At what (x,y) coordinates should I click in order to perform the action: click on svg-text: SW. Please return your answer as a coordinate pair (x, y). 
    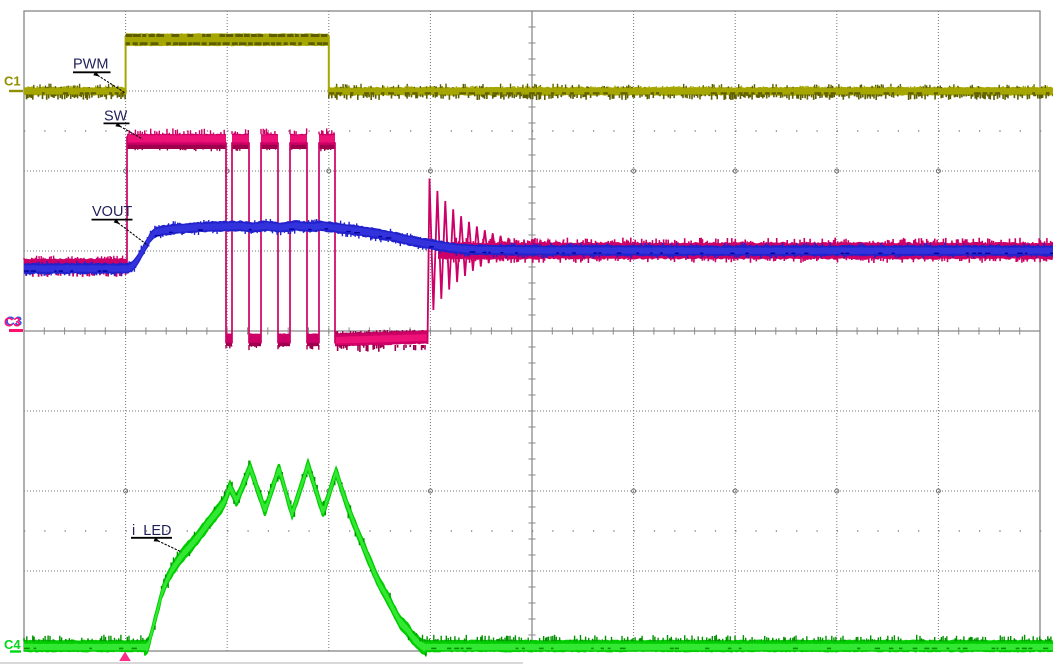
    Looking at the image, I should click on (116, 117).